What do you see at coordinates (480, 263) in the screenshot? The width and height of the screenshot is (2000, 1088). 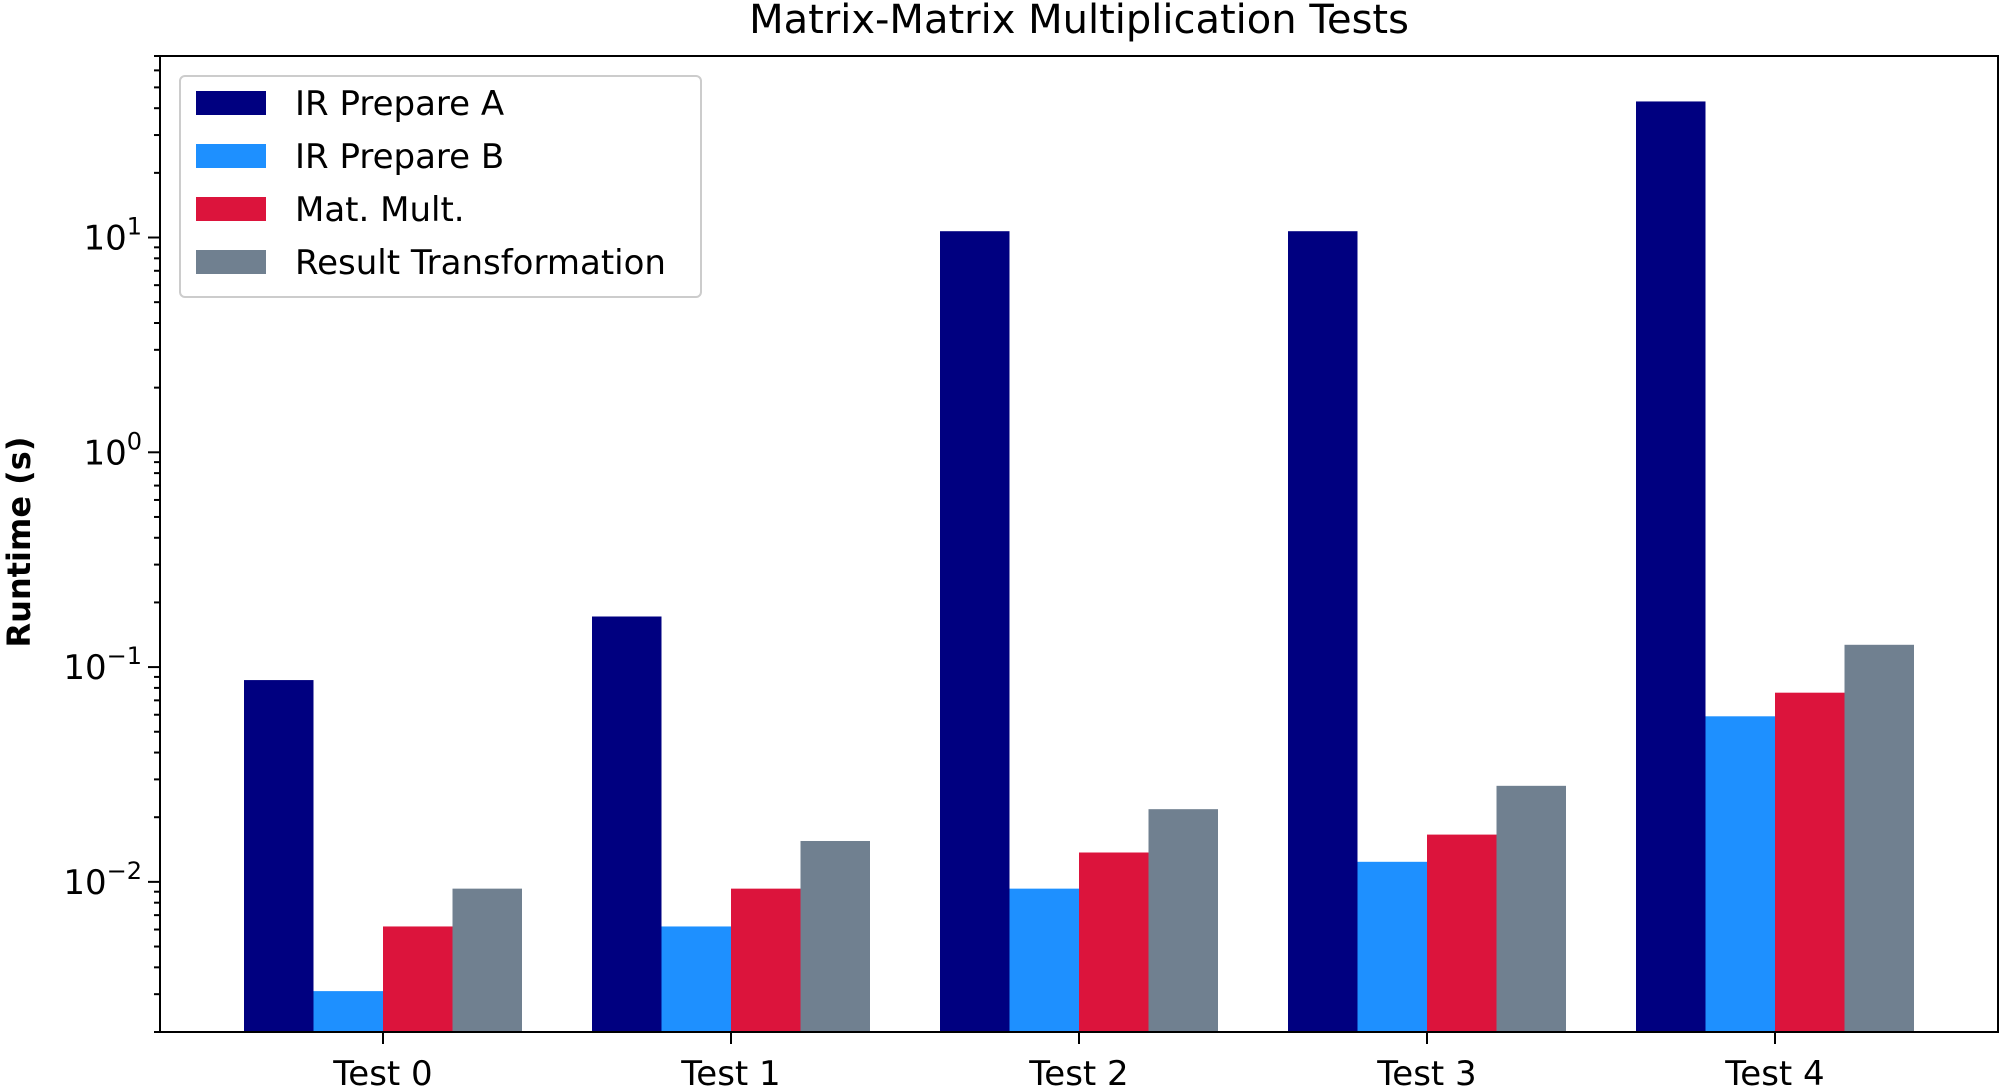 I see `legend-label-result-transformation: Result Transformation` at bounding box center [480, 263].